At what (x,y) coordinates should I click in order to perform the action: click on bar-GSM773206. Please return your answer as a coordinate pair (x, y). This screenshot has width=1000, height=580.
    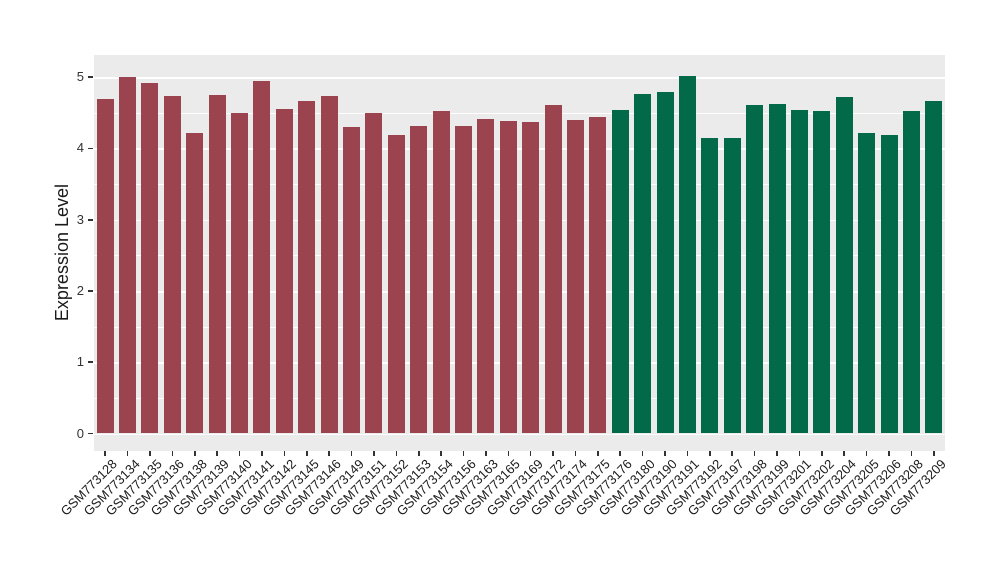
    Looking at the image, I should click on (889, 284).